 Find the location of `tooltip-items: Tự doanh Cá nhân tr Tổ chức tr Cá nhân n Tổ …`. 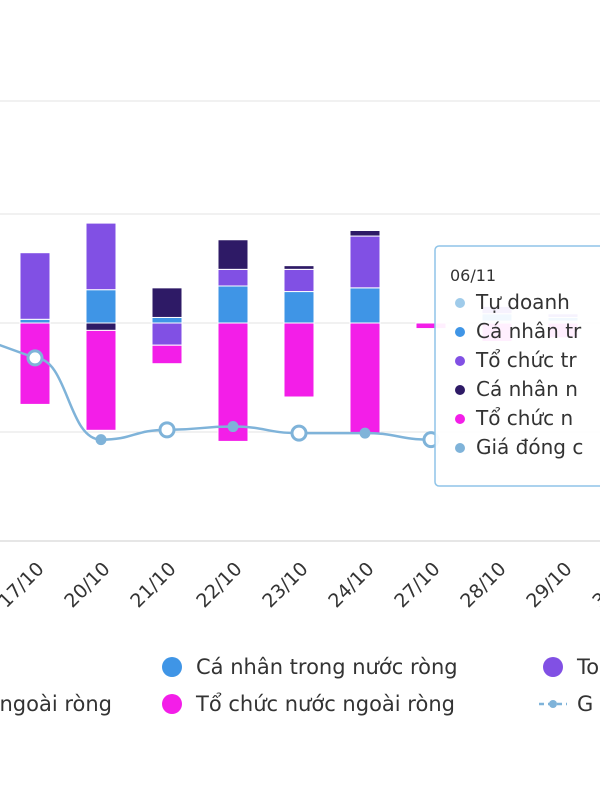

tooltip-items: Tự doanh Cá nhân tr Tổ chức tr Cá nhân n Tổ … is located at coordinates (519, 374).